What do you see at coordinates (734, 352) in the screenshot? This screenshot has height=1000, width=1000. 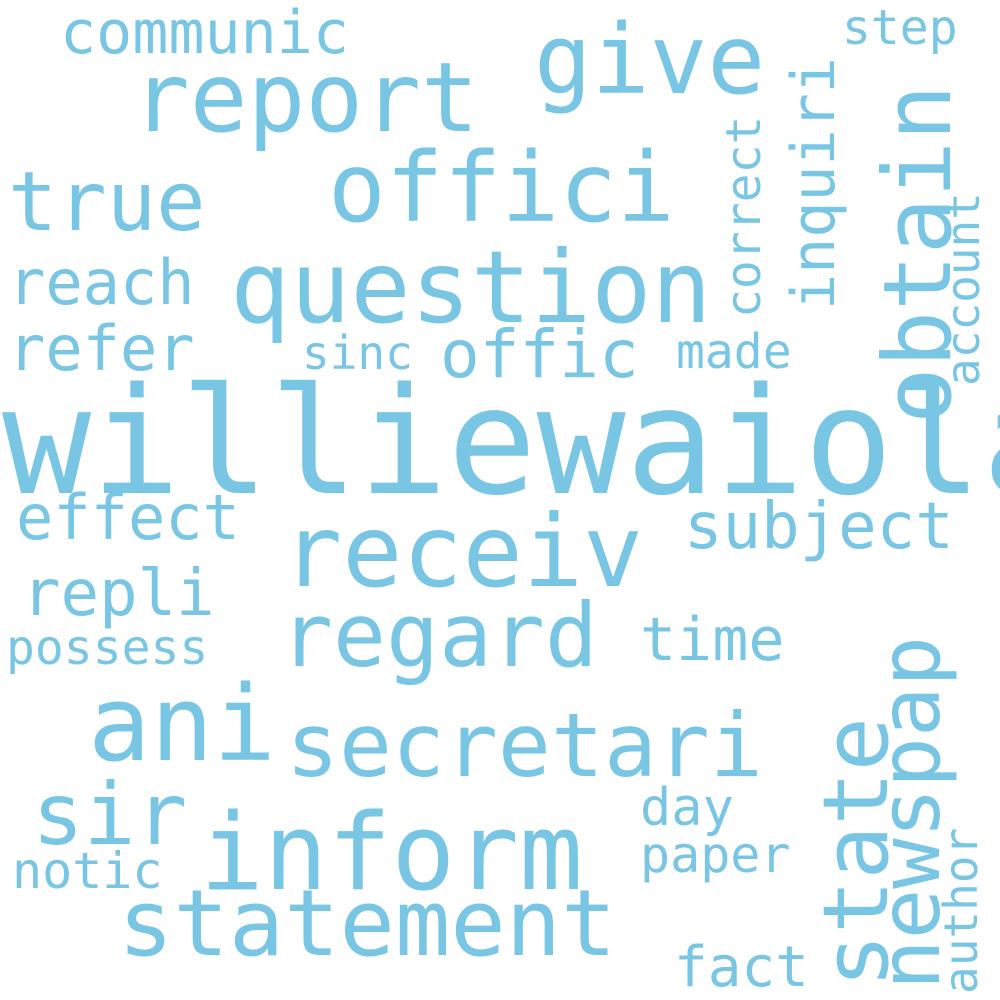 I see `word-made: made` at bounding box center [734, 352].